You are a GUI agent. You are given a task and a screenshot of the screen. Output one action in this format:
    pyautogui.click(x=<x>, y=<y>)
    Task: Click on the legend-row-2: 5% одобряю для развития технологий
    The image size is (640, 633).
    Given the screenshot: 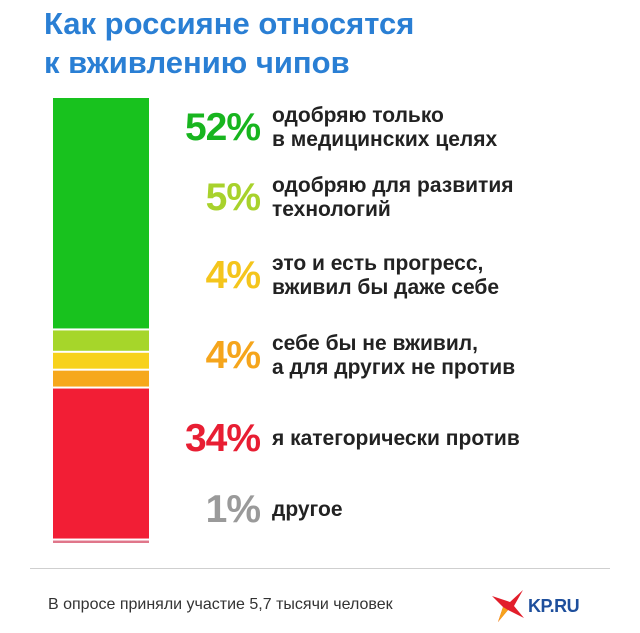 What is the action you would take?
    pyautogui.click(x=337, y=198)
    